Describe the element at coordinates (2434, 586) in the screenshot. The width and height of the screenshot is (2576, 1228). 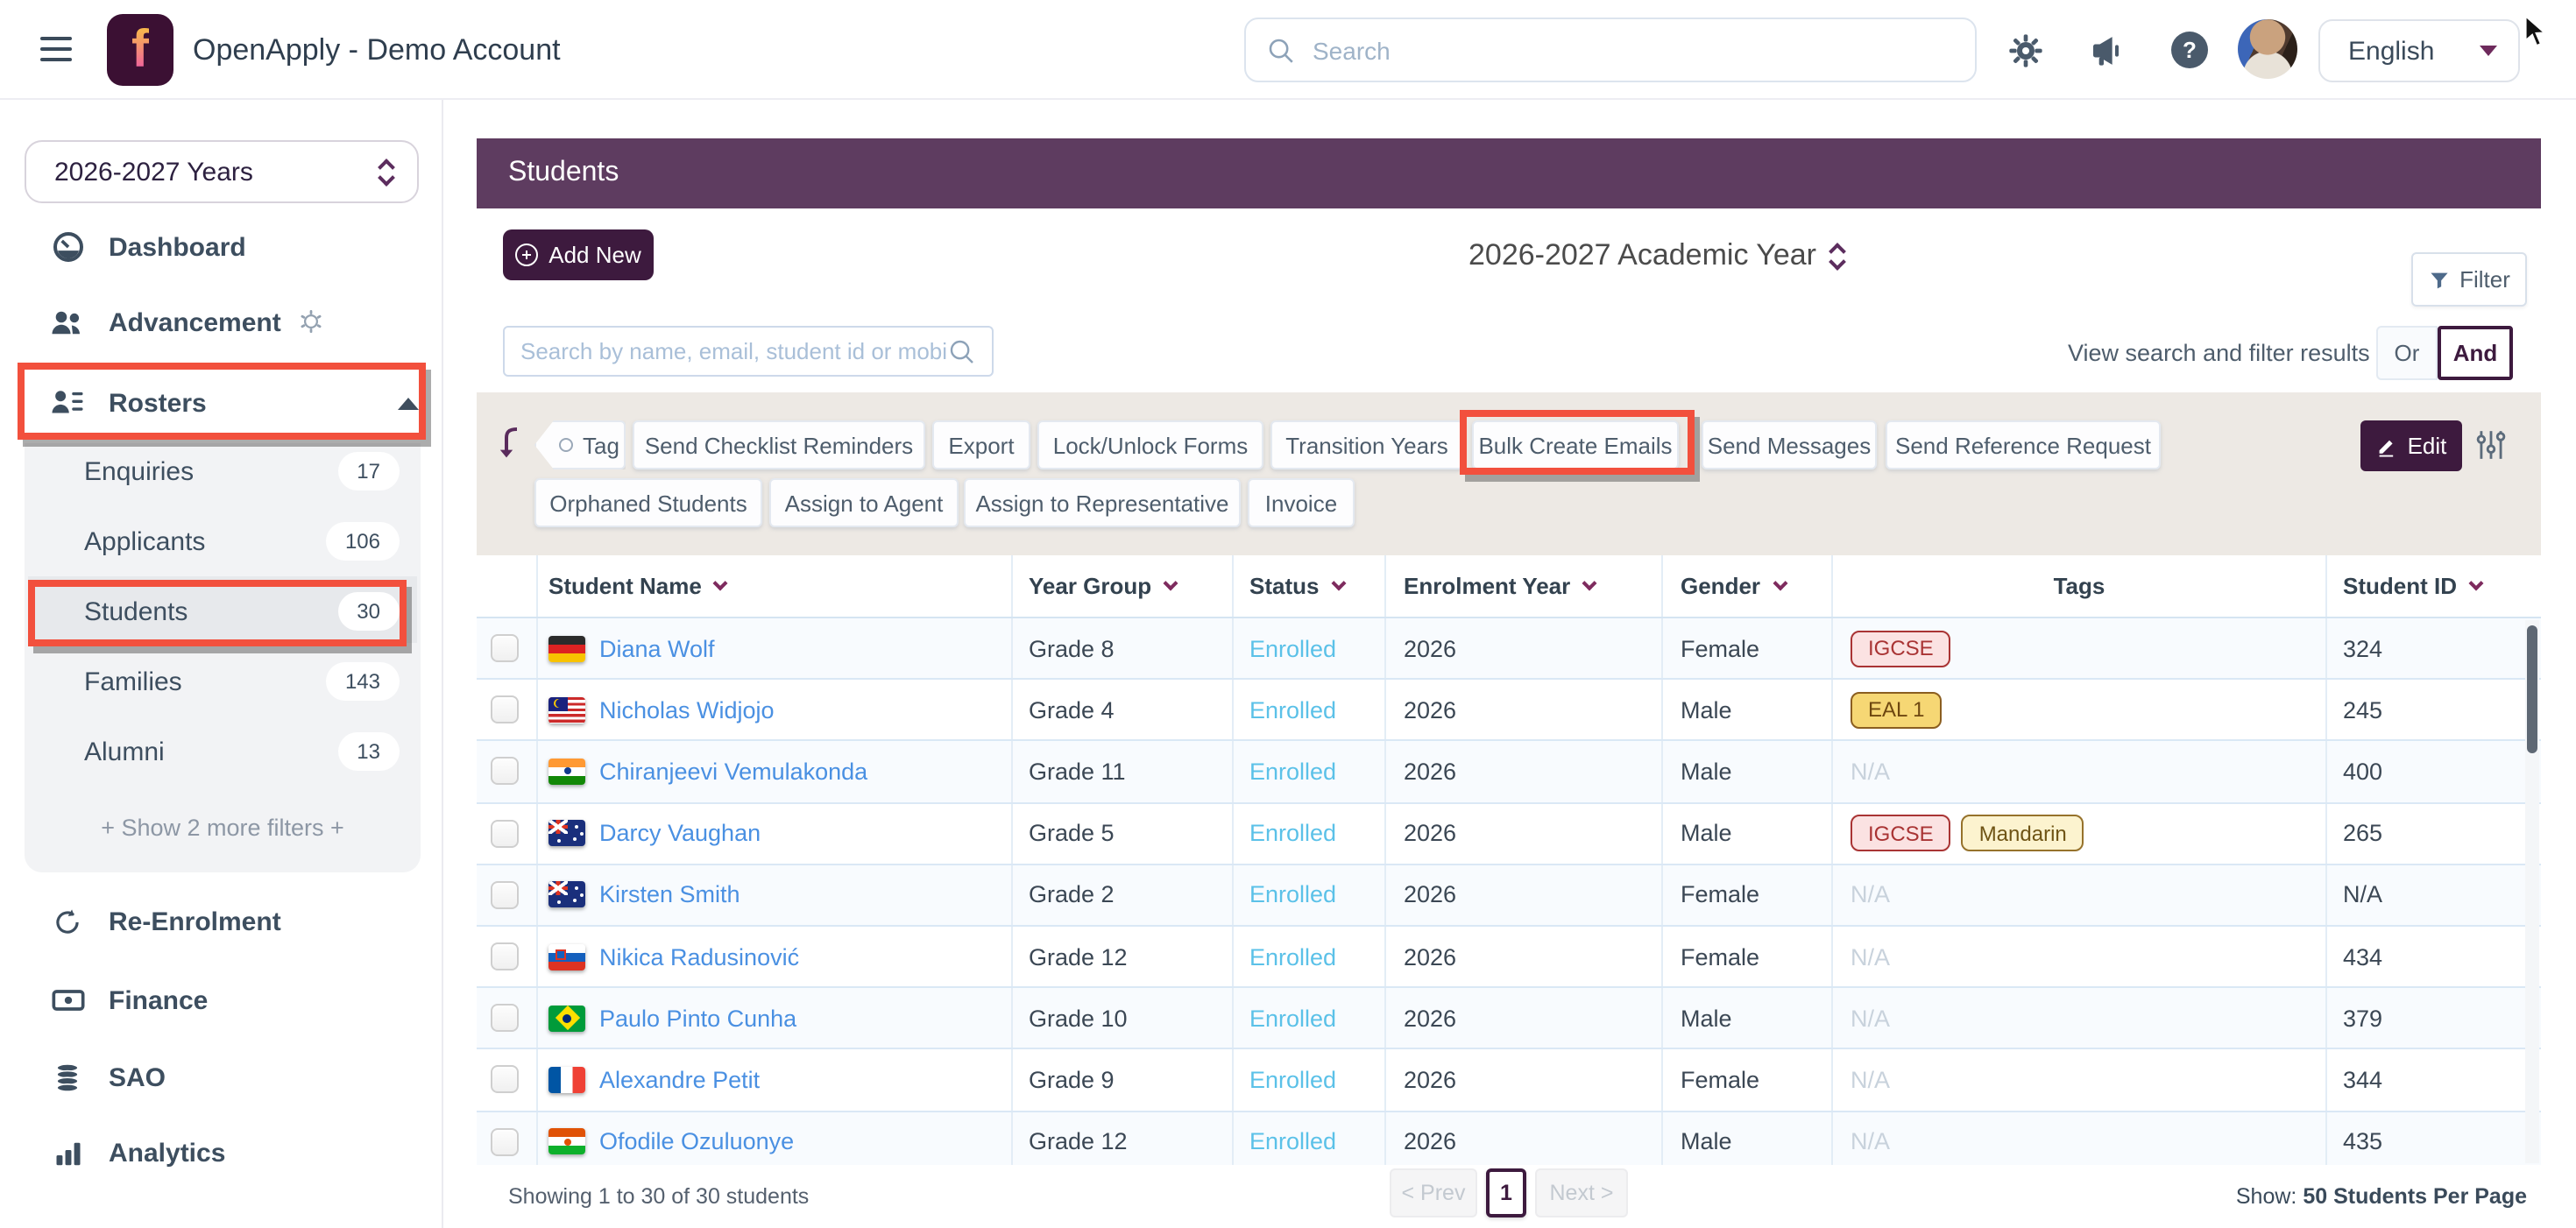
I see `header-student-id: Student ID` at that location.